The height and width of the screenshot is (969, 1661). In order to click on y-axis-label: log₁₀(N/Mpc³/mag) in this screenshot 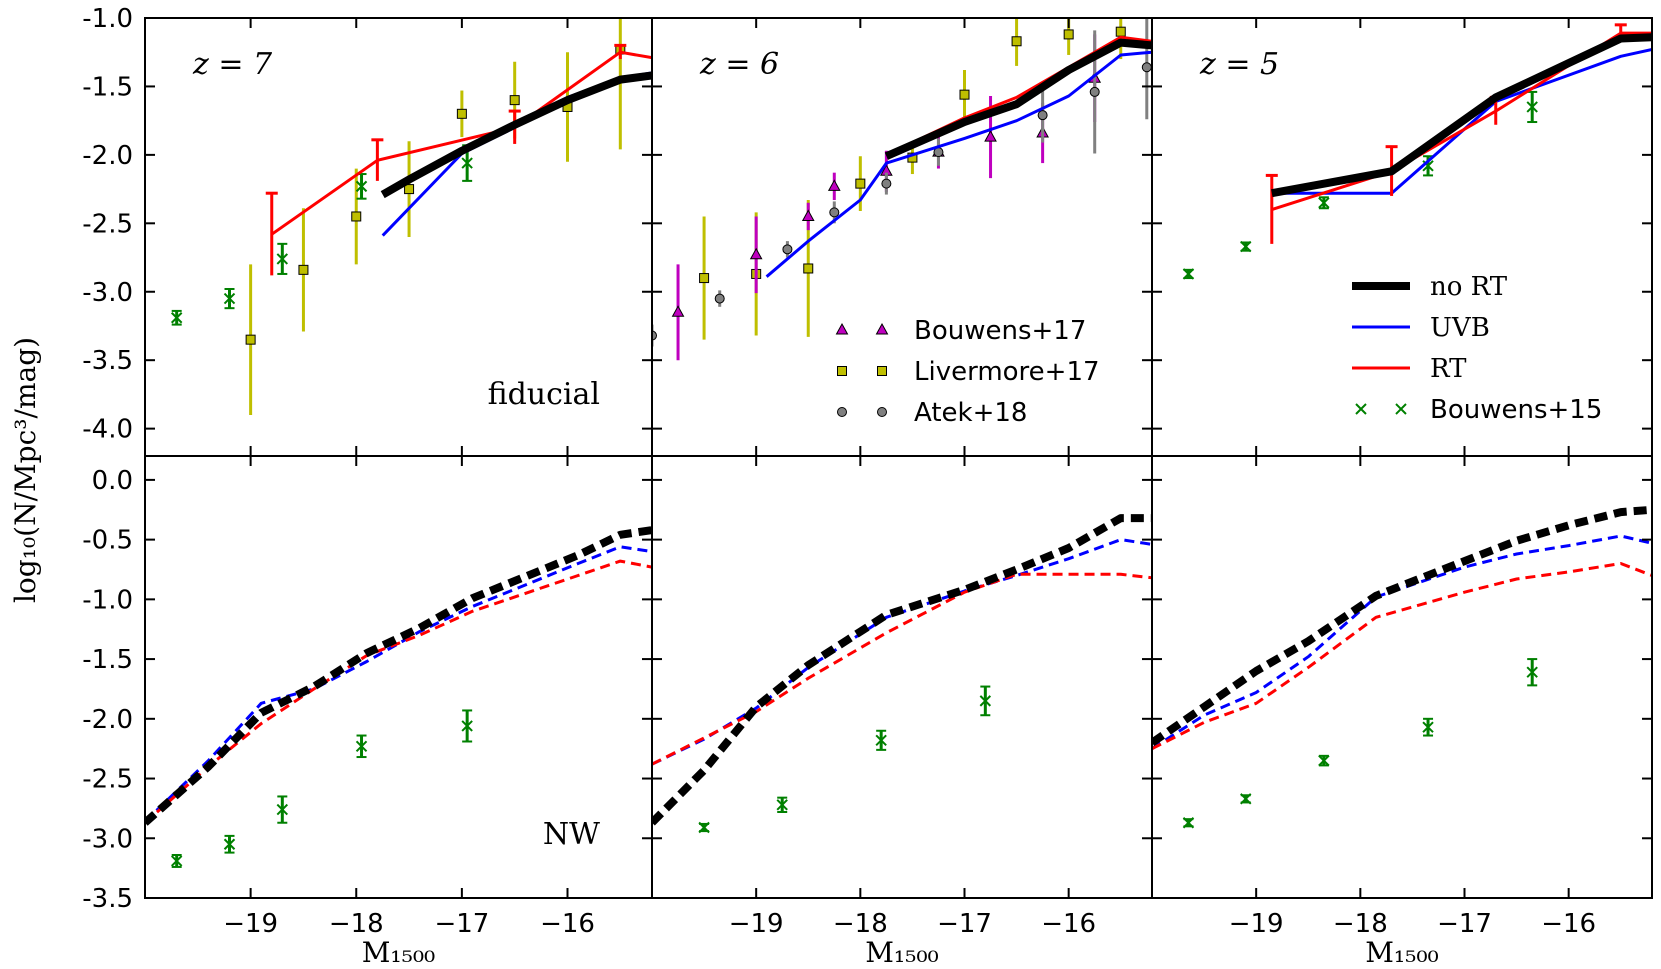, I will do `click(25, 470)`.